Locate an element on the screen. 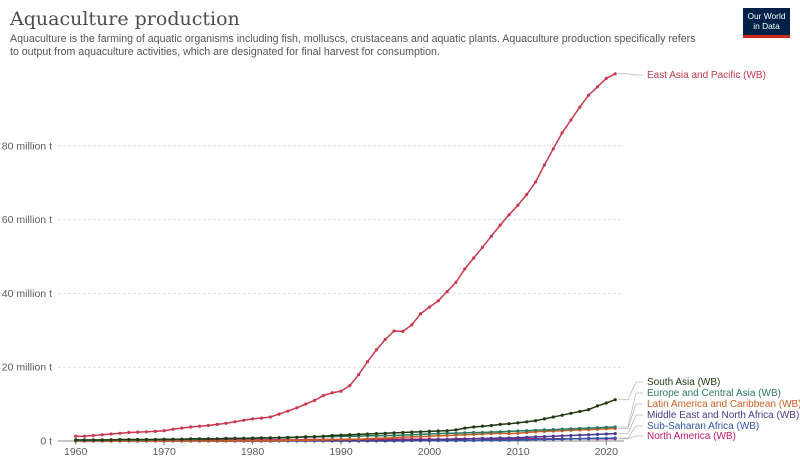  series-label-europe: Europe and Central Asia (WB) is located at coordinates (714, 393).